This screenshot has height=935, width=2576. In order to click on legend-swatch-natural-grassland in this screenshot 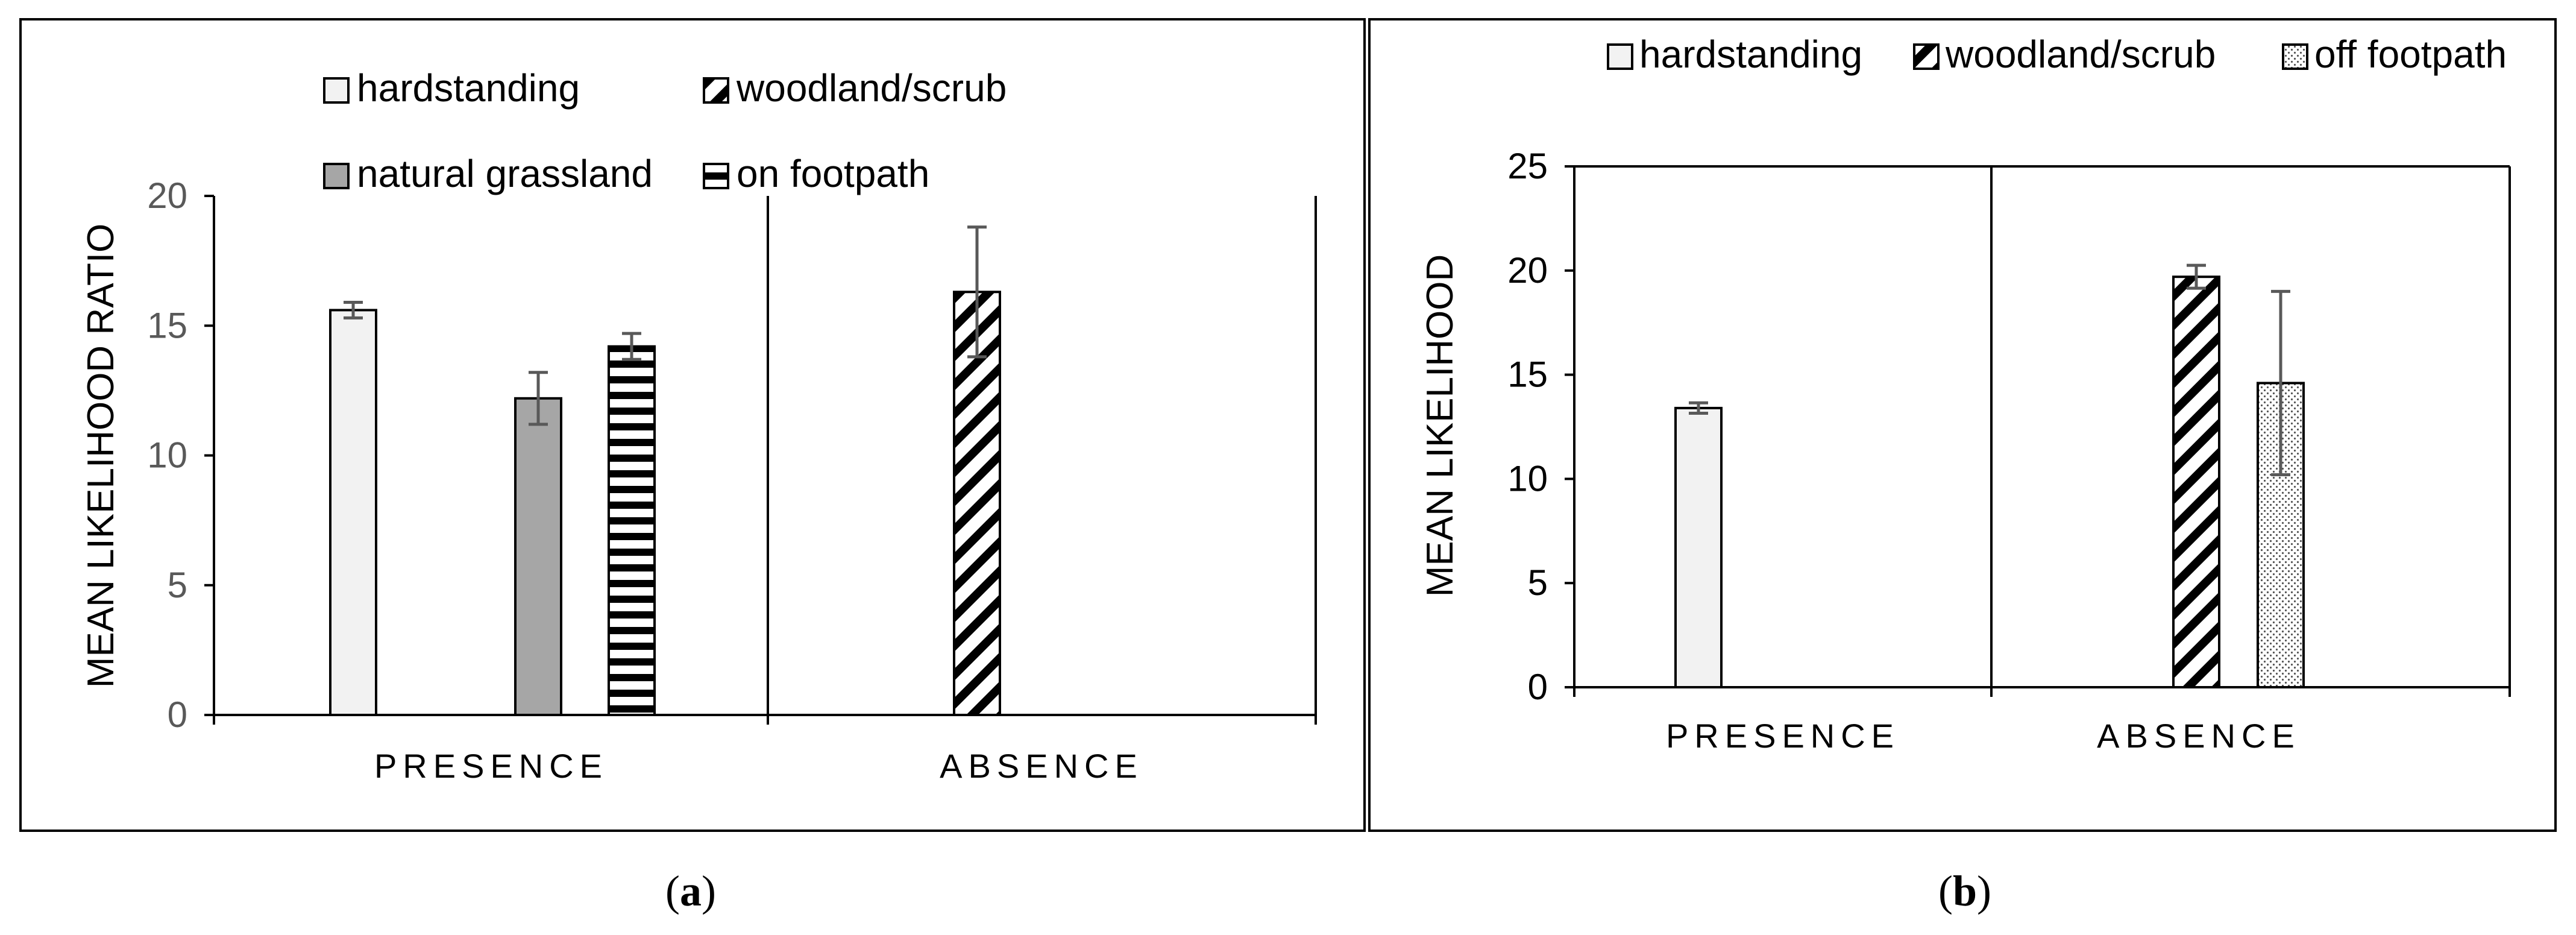, I will do `click(336, 176)`.